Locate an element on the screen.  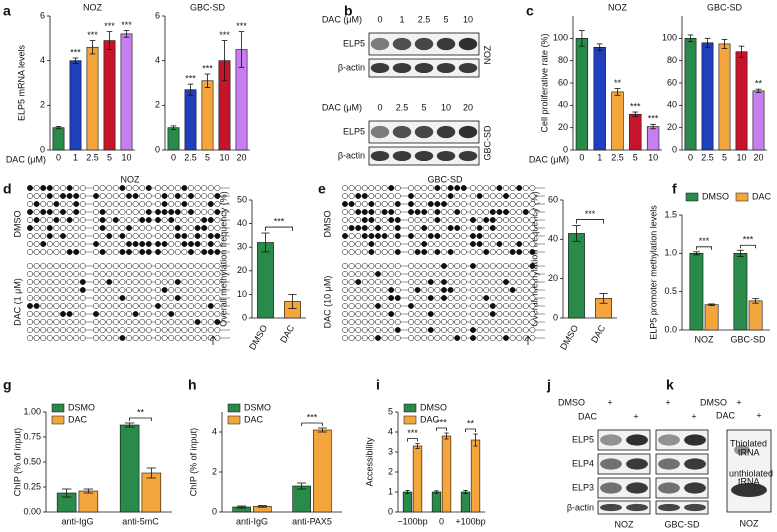
x-tick-label: 2.5 is located at coordinates (190, 157).